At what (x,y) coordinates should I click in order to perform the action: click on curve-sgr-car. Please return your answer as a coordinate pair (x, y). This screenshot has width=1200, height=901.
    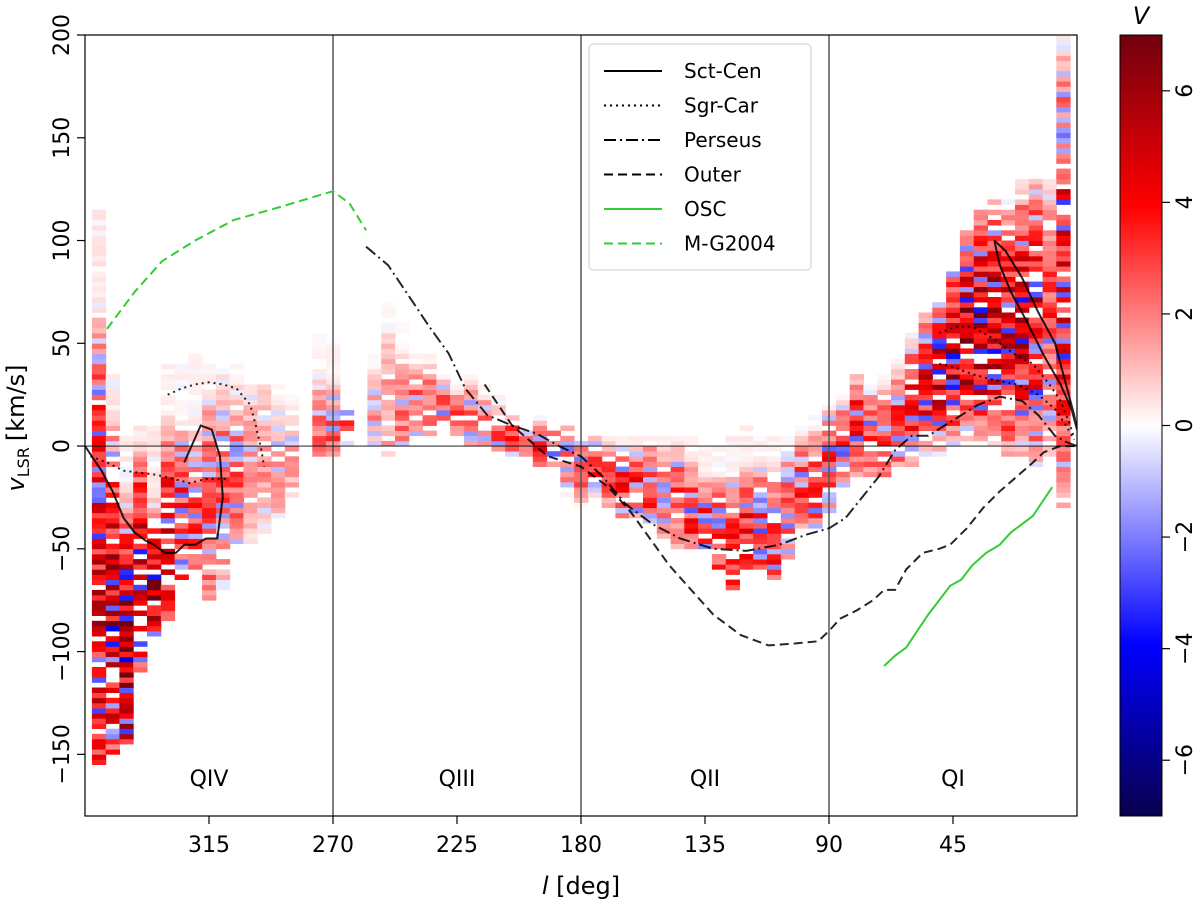
    Looking at the image, I should click on (1007, 382).